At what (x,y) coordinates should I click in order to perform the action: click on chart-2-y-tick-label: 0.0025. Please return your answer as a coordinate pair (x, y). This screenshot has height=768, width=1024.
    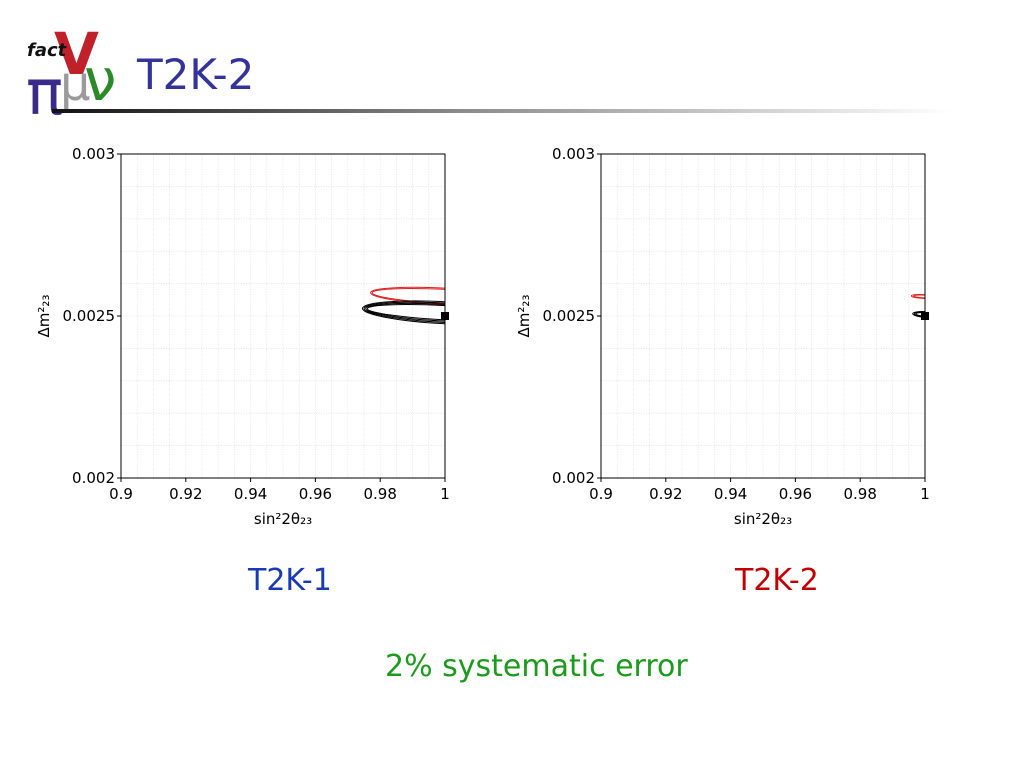
    Looking at the image, I should click on (569, 316).